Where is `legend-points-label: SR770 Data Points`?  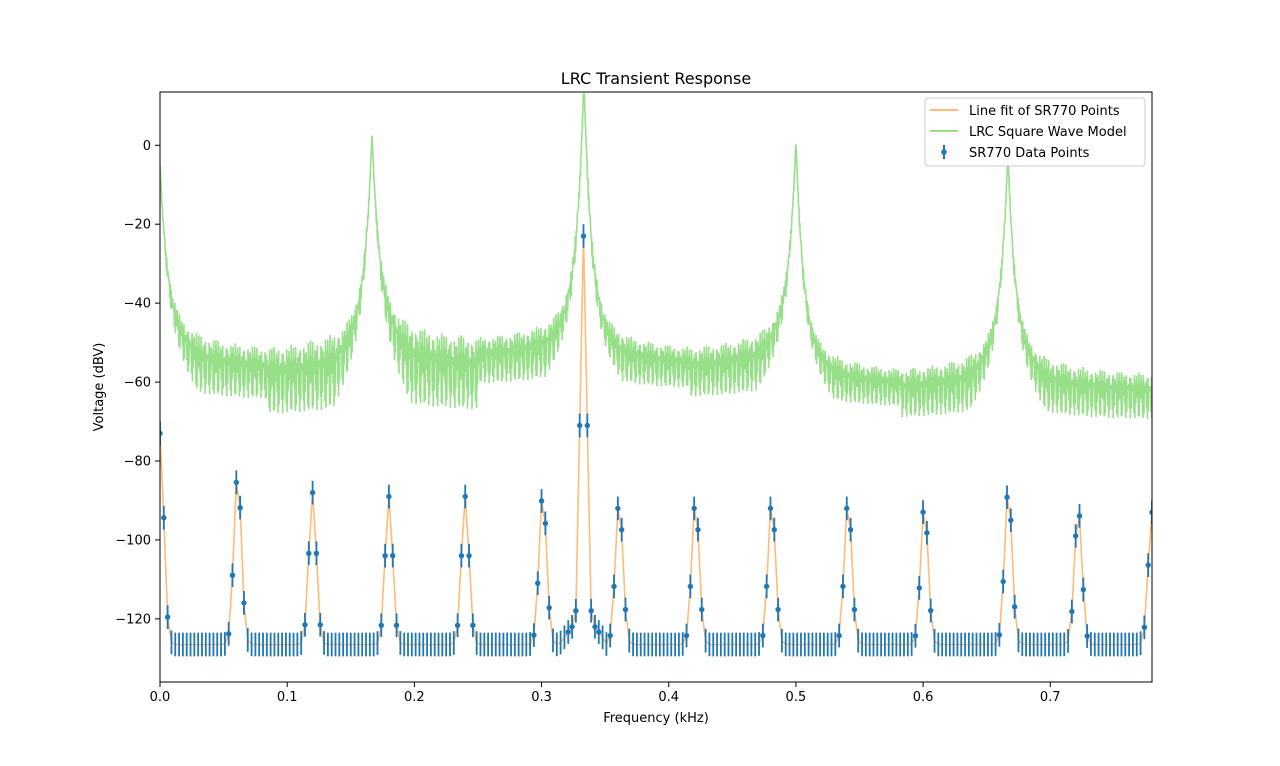 legend-points-label: SR770 Data Points is located at coordinates (1029, 153).